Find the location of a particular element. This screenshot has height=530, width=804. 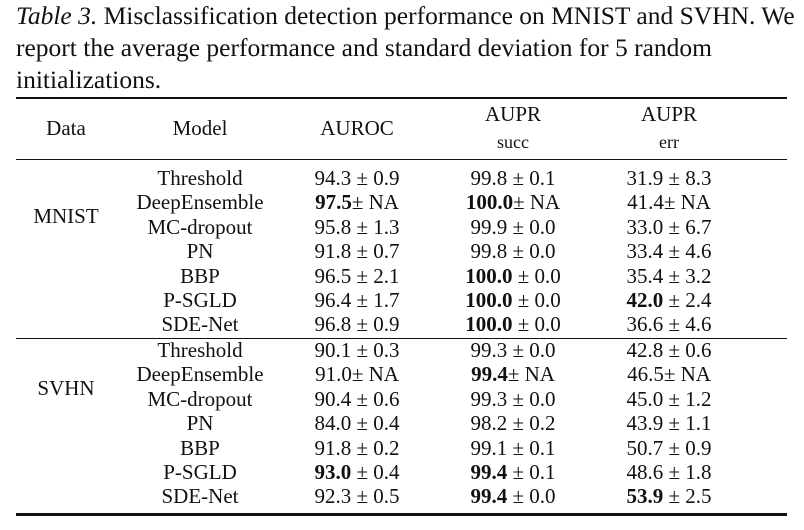

aupr-err-cell: 43.9 ± 1.1 is located at coordinates (669, 423).